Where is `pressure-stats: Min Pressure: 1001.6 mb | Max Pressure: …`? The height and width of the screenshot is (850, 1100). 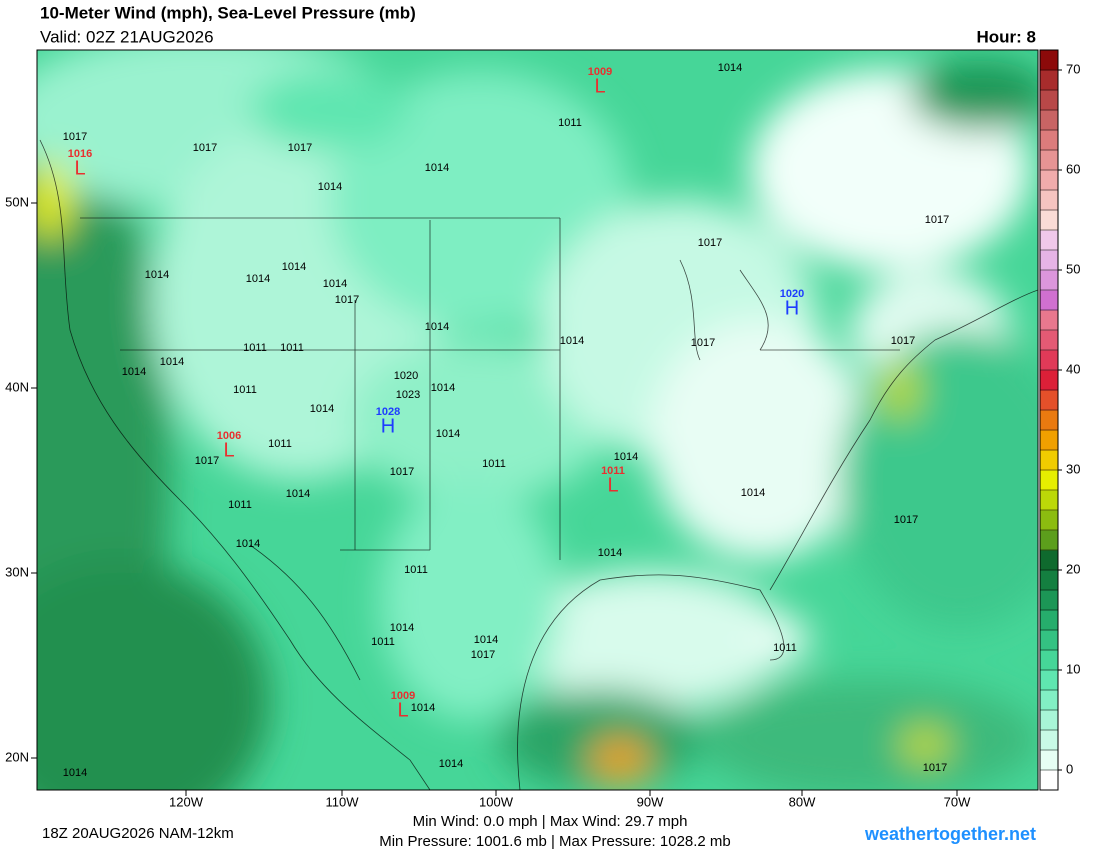
pressure-stats: Min Pressure: 1001.6 mb | Max Pressure: … is located at coordinates (555, 841).